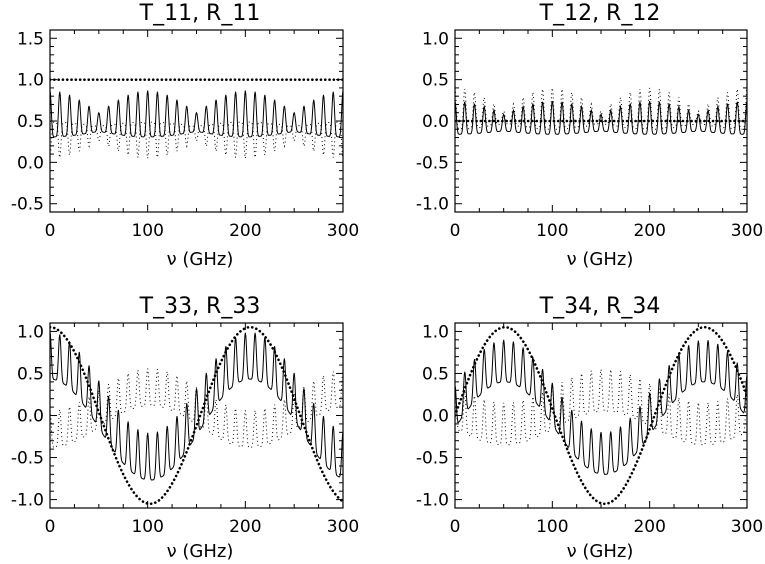 The image size is (765, 564). I want to click on panel-title: T_33, R_33, so click(200, 306).